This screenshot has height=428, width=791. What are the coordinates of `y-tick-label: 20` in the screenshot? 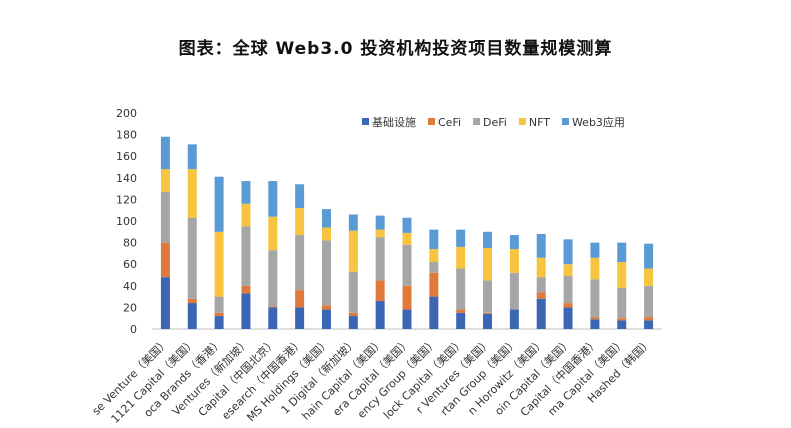 It's located at (130, 307).